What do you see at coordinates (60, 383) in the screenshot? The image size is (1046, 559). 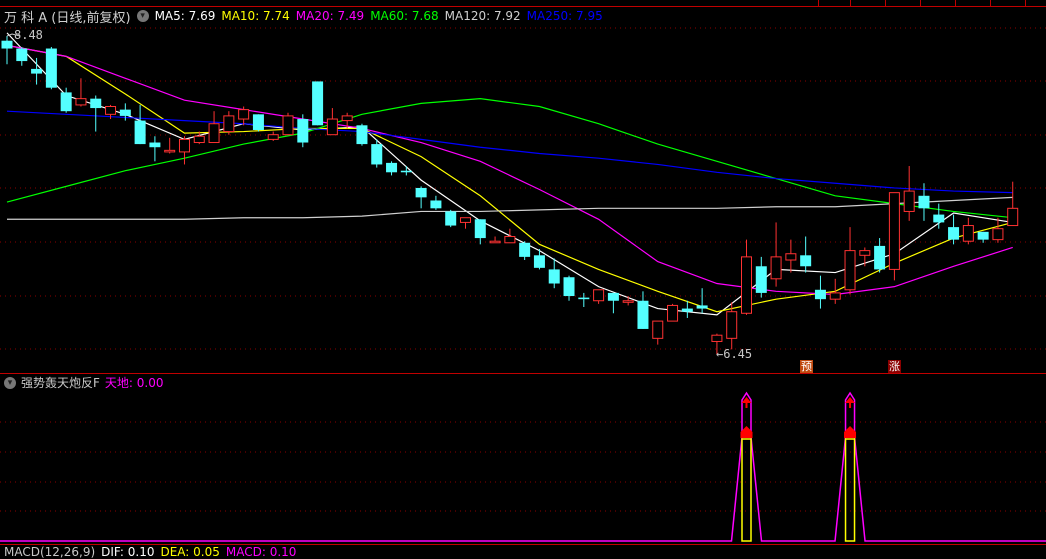 I see `indicator-name: 强势轰天炮反F` at bounding box center [60, 383].